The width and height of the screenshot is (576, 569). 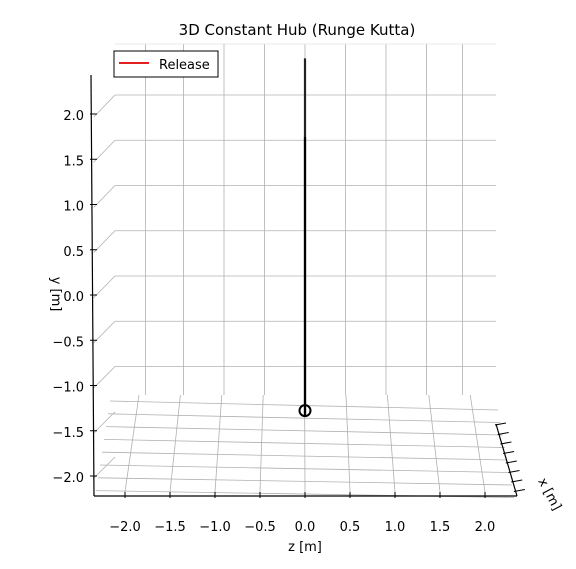 What do you see at coordinates (260, 527) in the screenshot?
I see `x-tick-label: −0.5` at bounding box center [260, 527].